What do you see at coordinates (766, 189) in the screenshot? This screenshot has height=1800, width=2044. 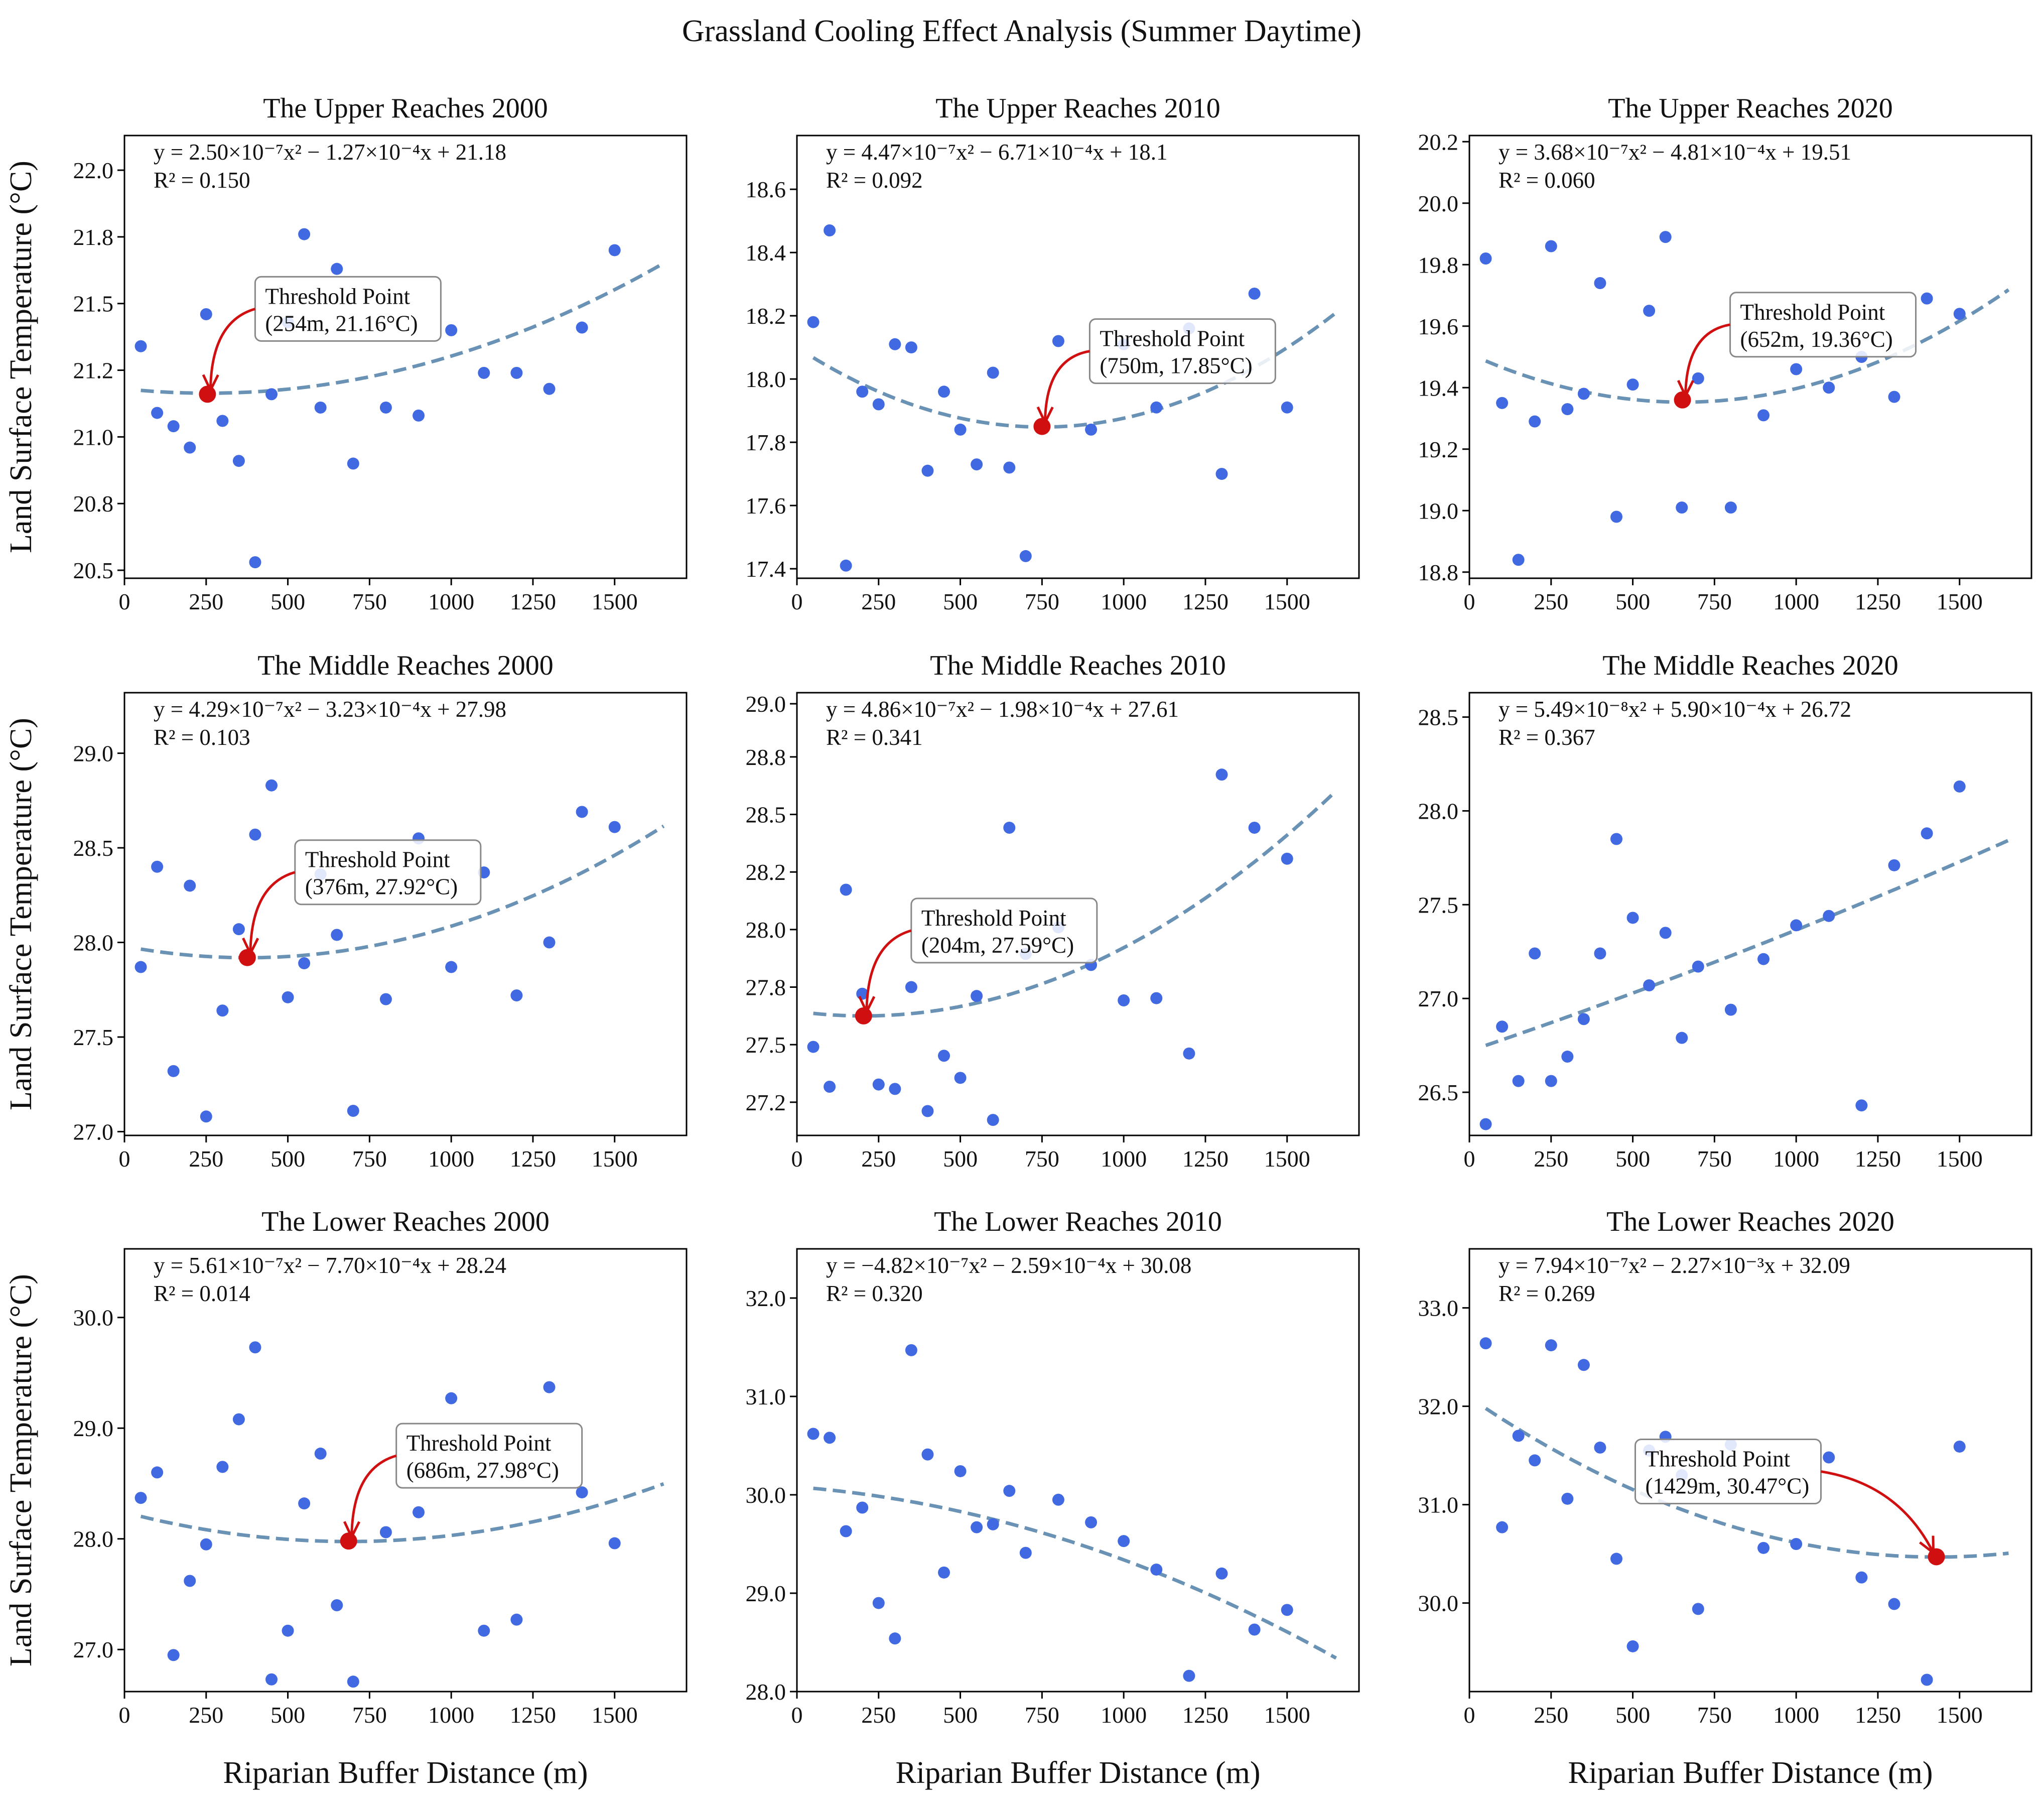 I see `y-tick-label: 18.6` at bounding box center [766, 189].